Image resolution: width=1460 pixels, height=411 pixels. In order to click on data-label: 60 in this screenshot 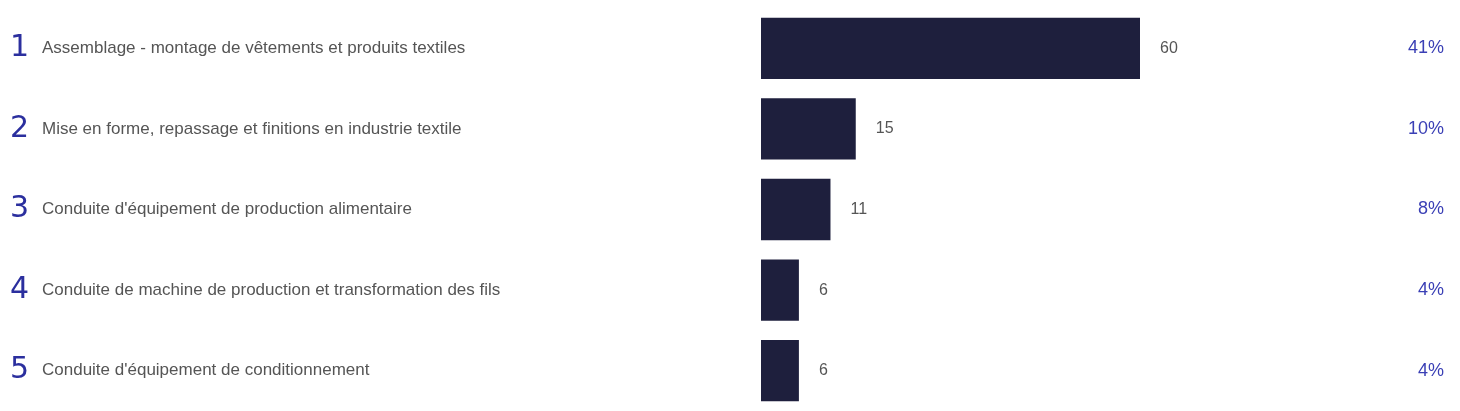, I will do `click(1169, 47)`.